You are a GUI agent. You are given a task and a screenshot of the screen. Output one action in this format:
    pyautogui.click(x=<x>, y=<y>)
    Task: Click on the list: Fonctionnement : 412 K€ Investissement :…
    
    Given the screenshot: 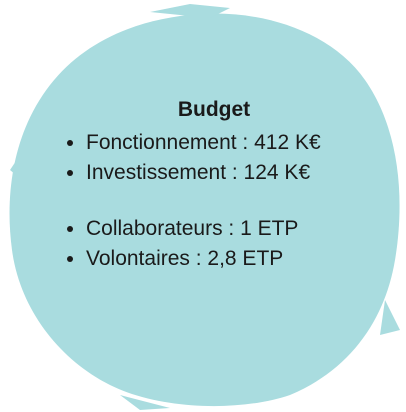 What is the action you would take?
    pyautogui.click(x=203, y=158)
    